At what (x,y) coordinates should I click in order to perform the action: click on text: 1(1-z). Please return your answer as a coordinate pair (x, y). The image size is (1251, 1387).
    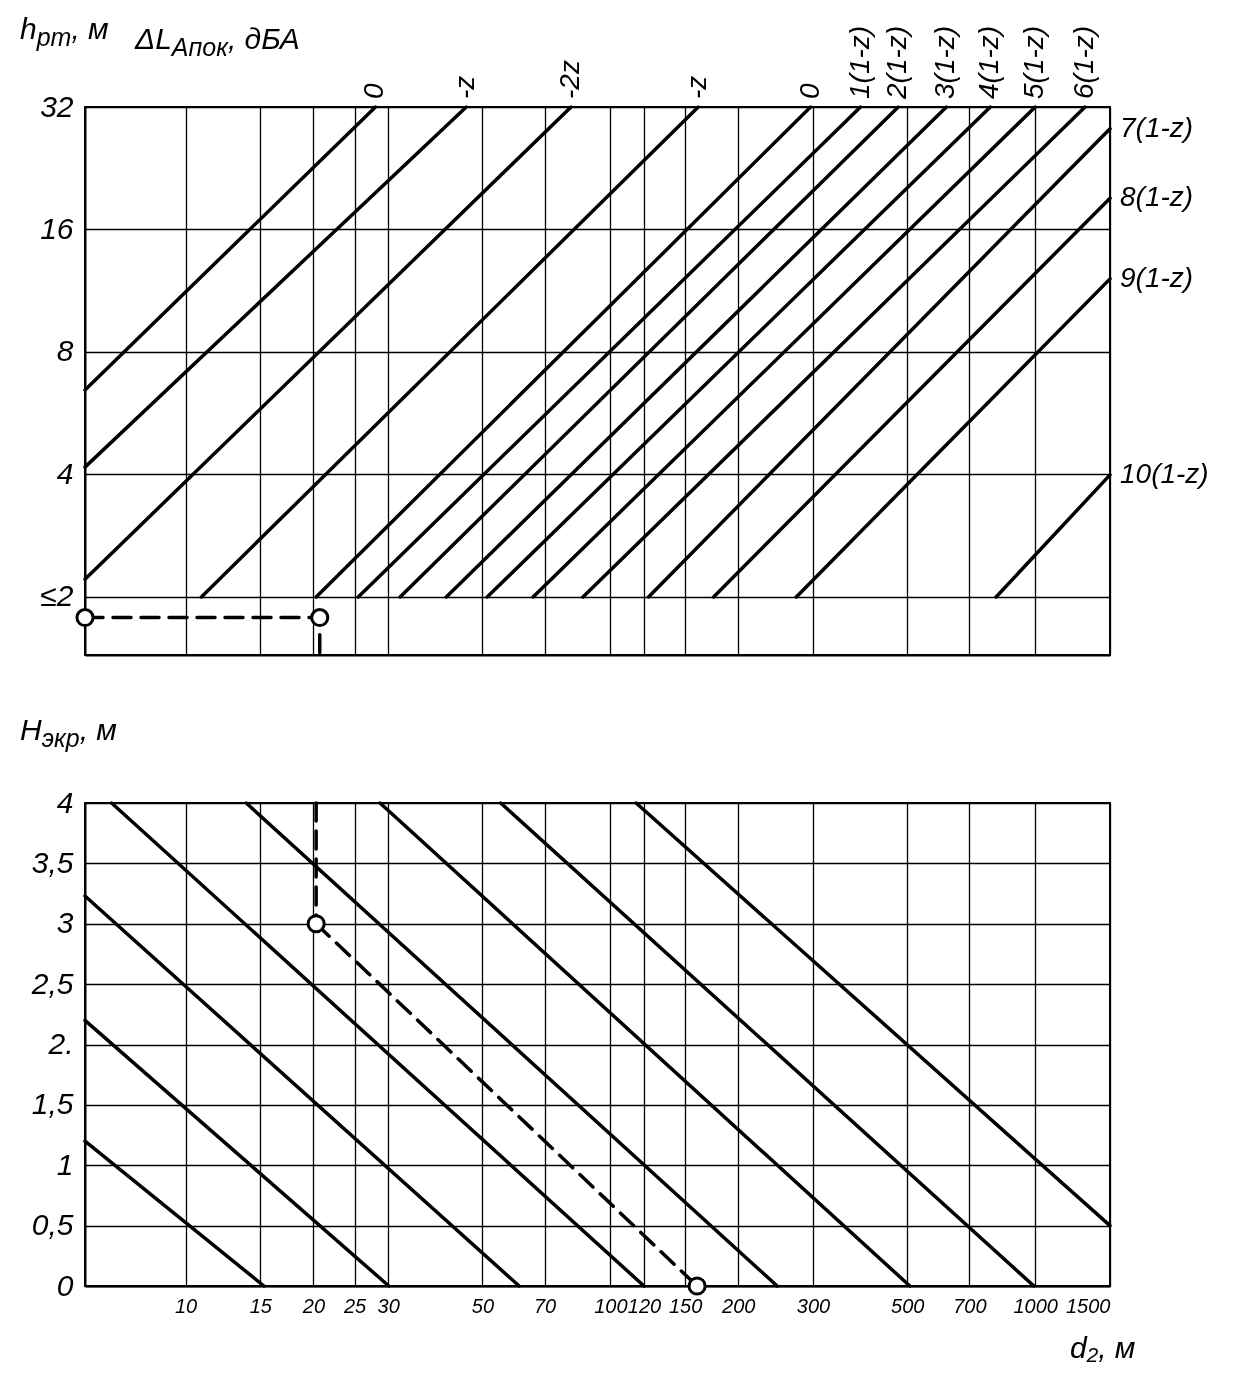
    Looking at the image, I should click on (859, 62).